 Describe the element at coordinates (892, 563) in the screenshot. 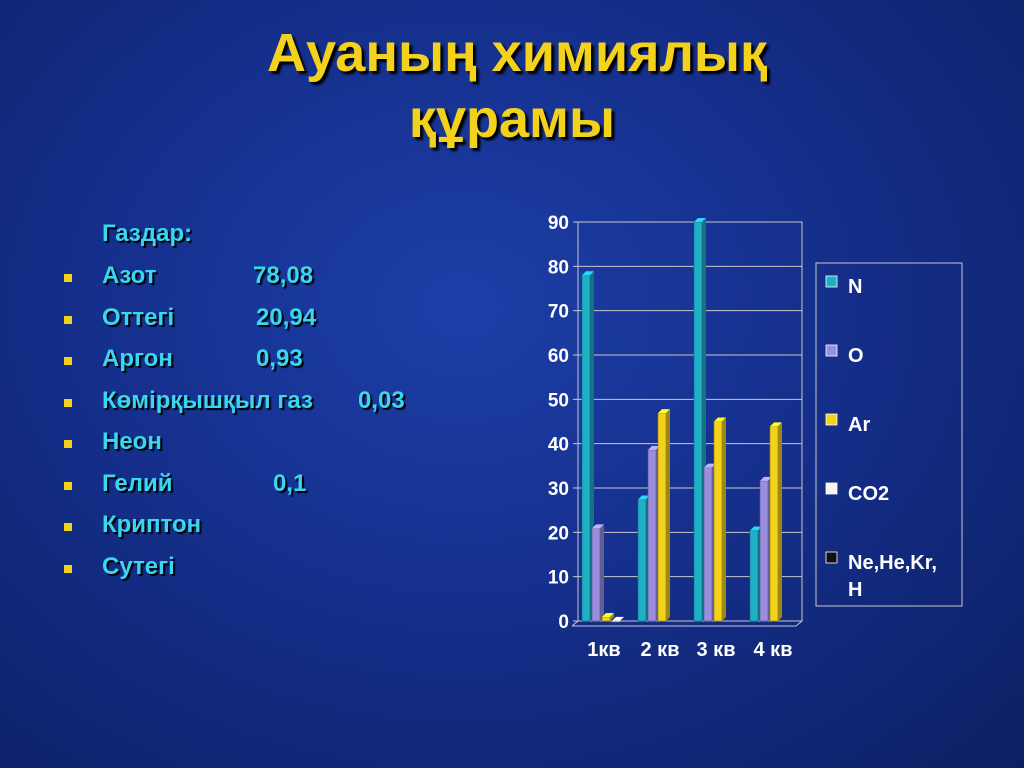

I see `legend-label: Ne,He,Kr,` at that location.